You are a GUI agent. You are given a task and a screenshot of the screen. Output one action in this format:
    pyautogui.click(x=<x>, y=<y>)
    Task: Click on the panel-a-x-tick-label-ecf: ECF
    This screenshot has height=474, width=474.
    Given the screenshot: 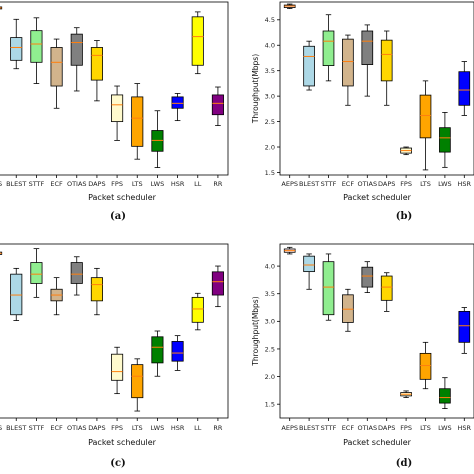 What is the action you would take?
    pyautogui.click(x=56, y=184)
    